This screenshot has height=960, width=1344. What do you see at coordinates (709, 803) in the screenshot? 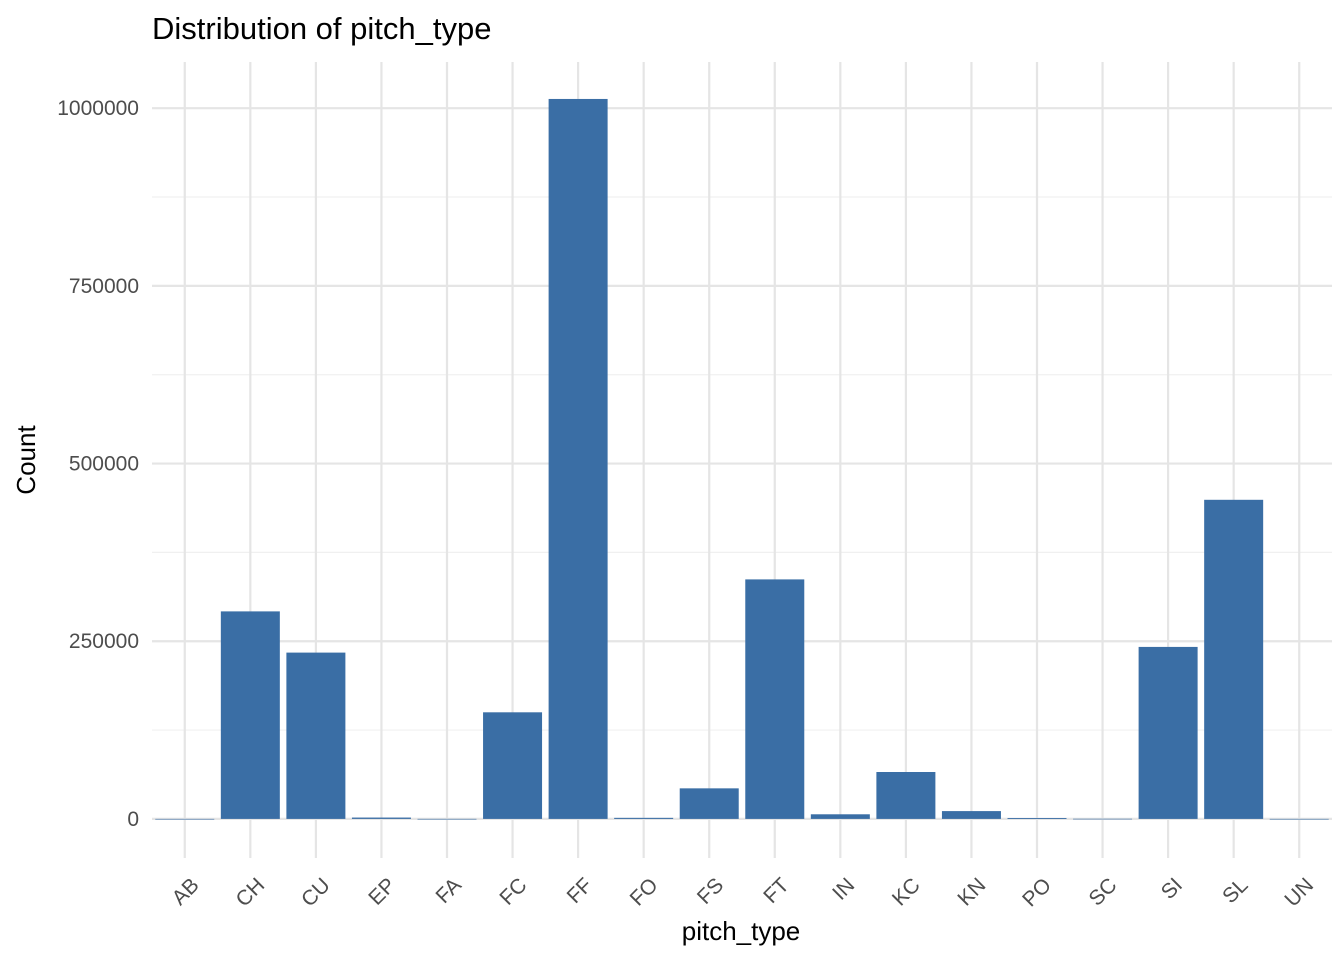
I see `bar-fs` at bounding box center [709, 803].